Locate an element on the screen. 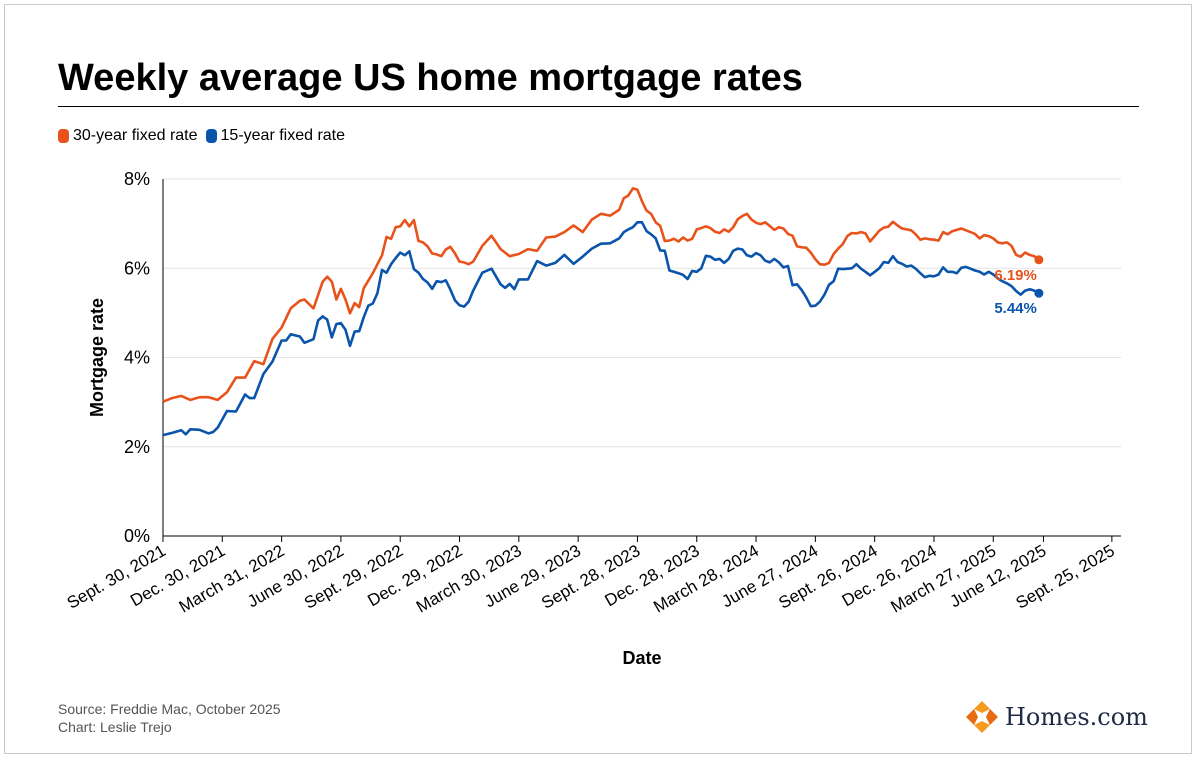 The height and width of the screenshot is (760, 1198). x-tick-label: Sept. 29, 2022 is located at coordinates (353, 577).